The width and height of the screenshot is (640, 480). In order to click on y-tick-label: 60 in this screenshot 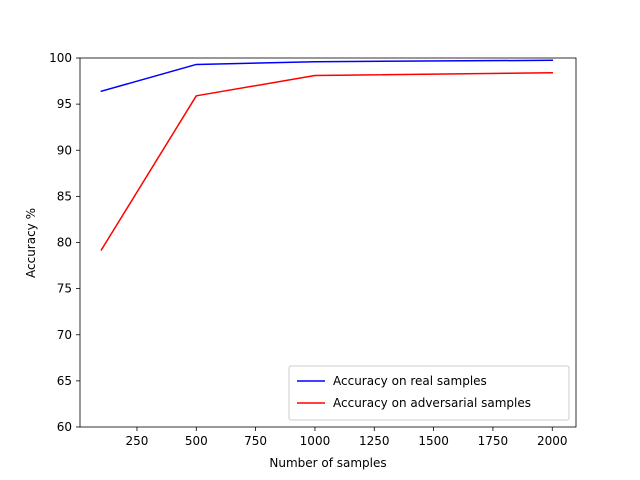, I will do `click(64, 427)`.